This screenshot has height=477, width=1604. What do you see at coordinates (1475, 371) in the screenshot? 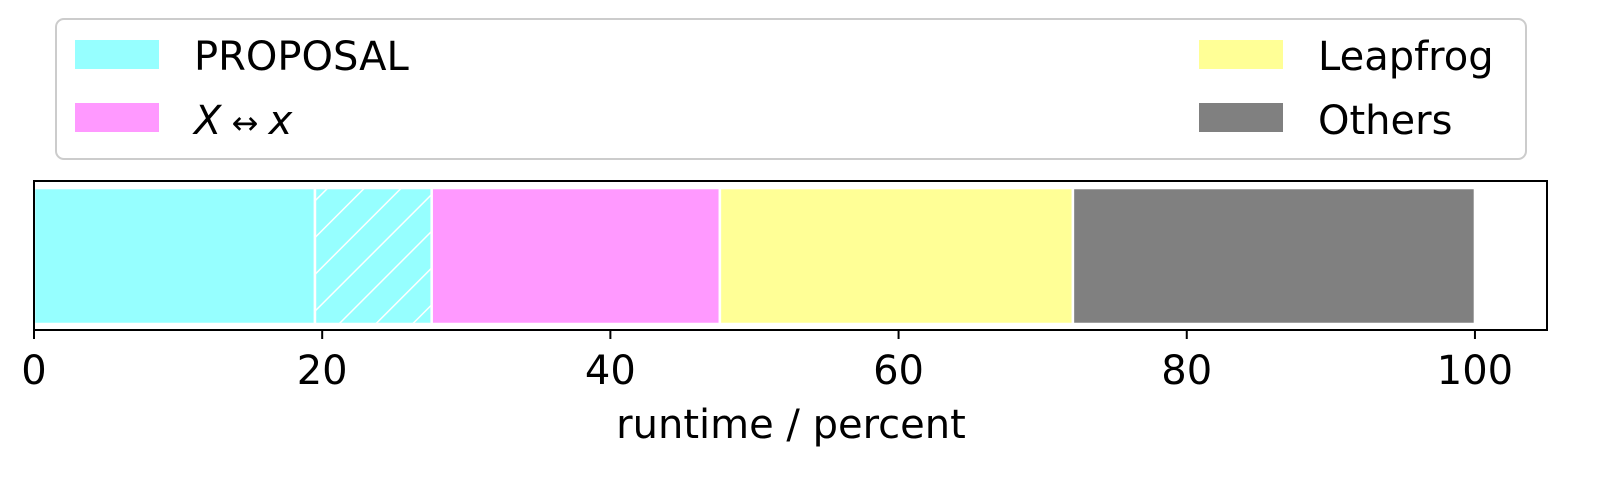
I see `x-tick-label: 100` at bounding box center [1475, 371].